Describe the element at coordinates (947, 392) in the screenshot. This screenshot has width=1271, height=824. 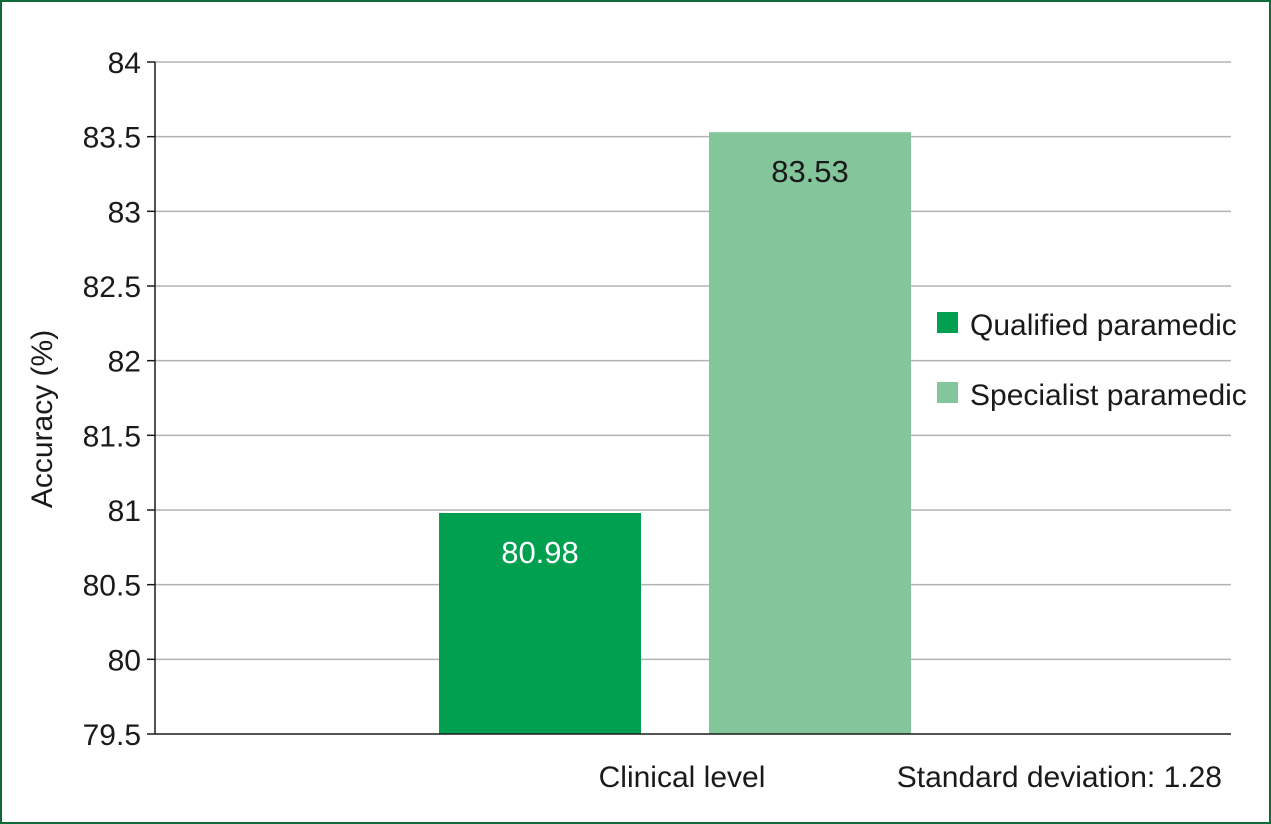
I see `legend-swatch-specialist-paramedic` at that location.